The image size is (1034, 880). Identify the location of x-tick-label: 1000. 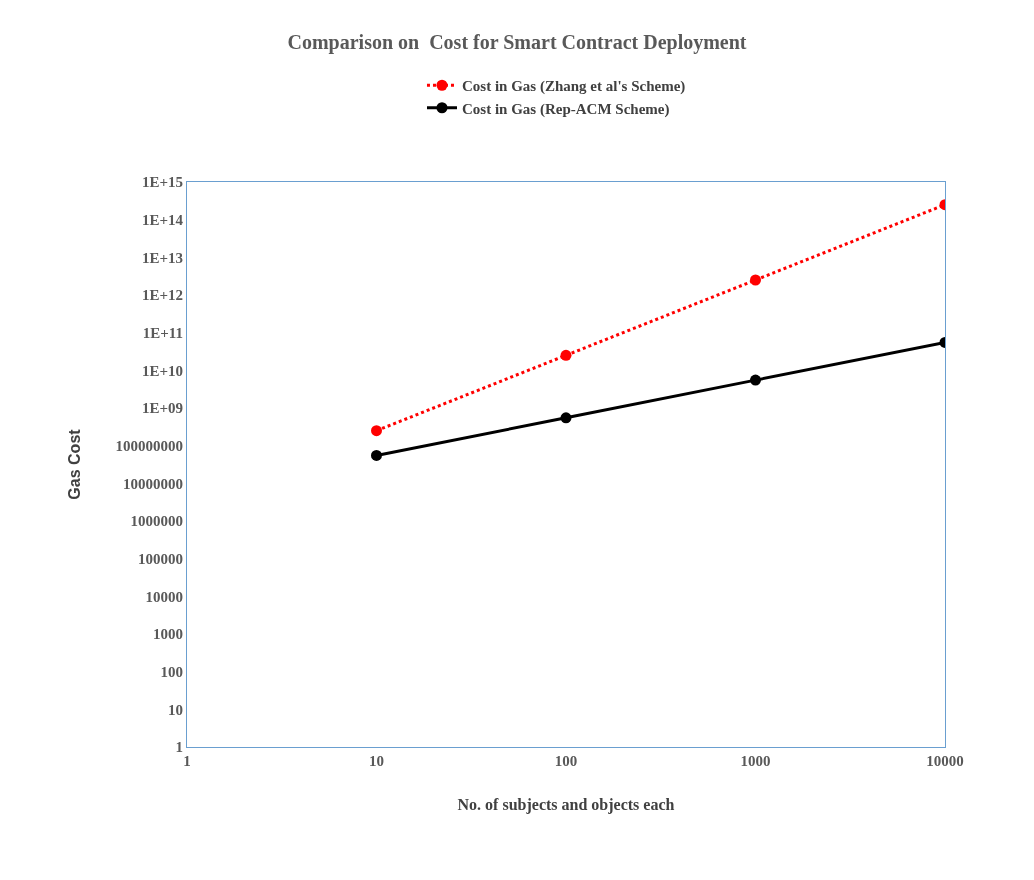
(755, 761).